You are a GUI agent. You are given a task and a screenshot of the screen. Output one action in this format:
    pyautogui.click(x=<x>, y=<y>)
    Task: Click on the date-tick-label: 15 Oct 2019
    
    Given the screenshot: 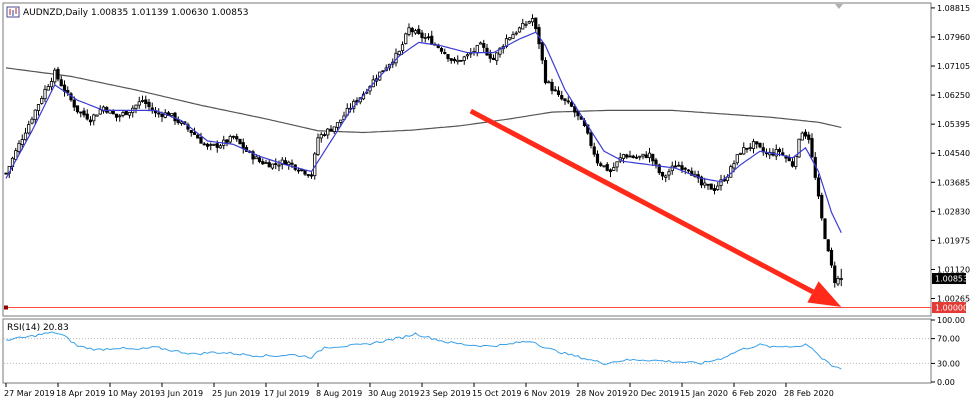 What is the action you would take?
    pyautogui.click(x=496, y=393)
    